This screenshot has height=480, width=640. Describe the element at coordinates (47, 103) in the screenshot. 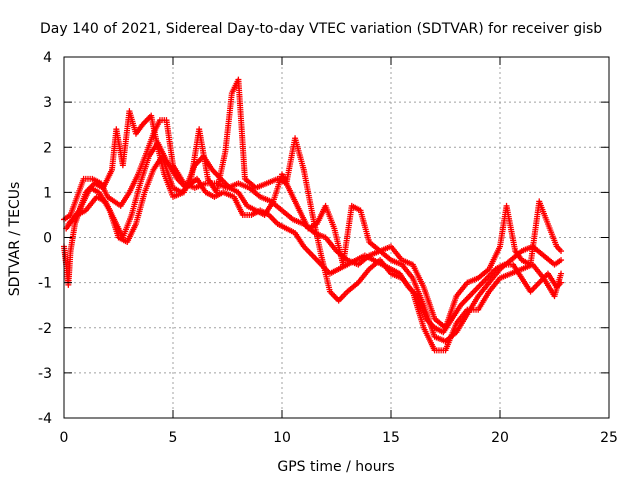

I see `y-tick-label: 3` at that location.